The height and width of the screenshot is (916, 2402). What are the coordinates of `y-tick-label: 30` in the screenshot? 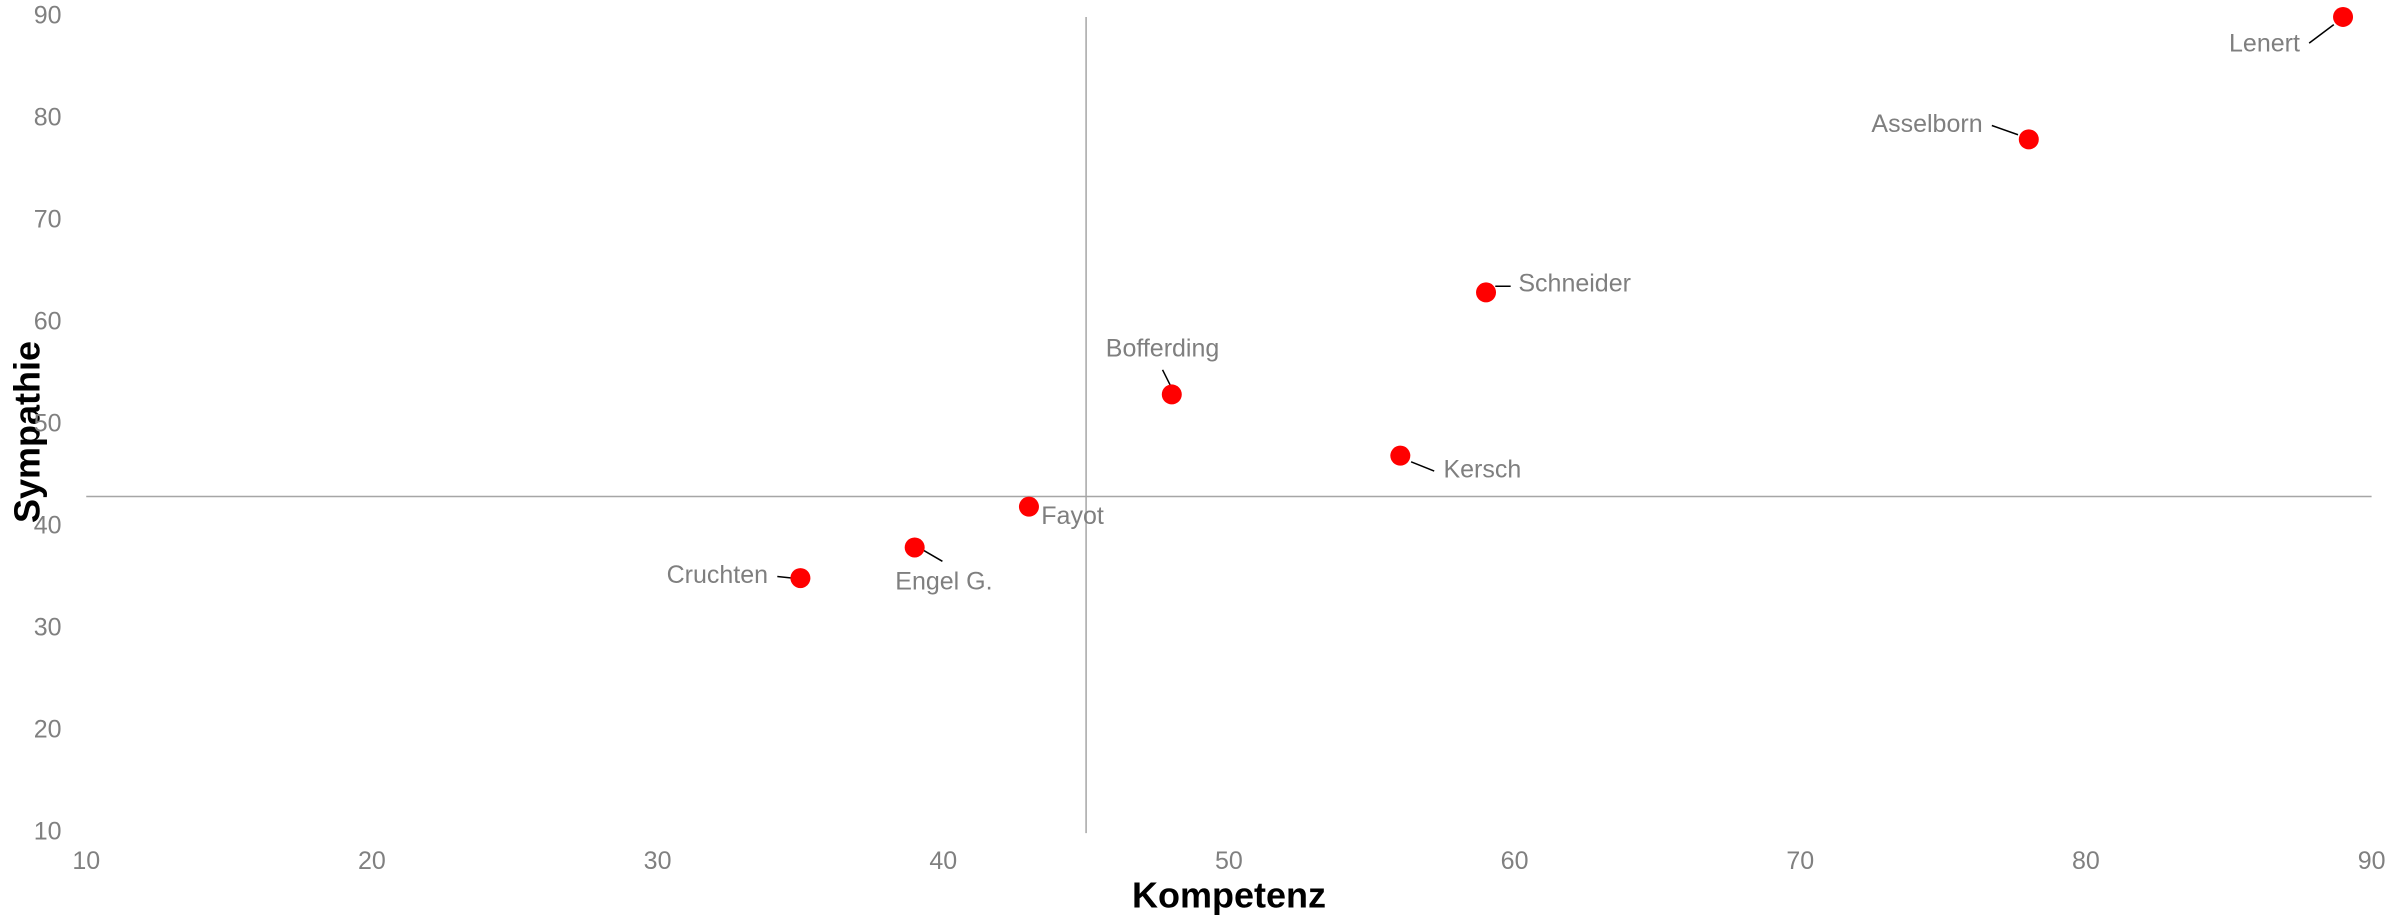 It's located at (48, 628).